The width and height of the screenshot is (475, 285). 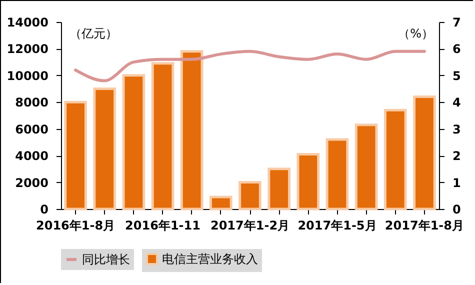 What do you see at coordinates (210, 259) in the screenshot?
I see `legend-label: 电信主营业务收入` at bounding box center [210, 259].